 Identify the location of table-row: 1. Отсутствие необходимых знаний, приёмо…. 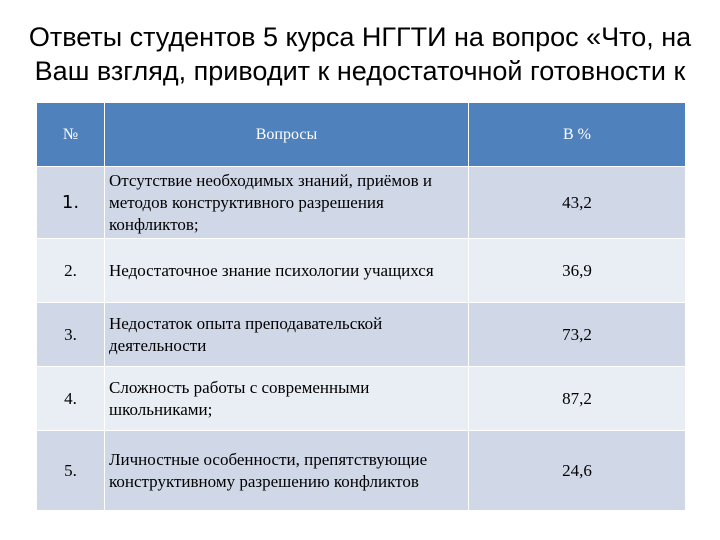
(361, 202).